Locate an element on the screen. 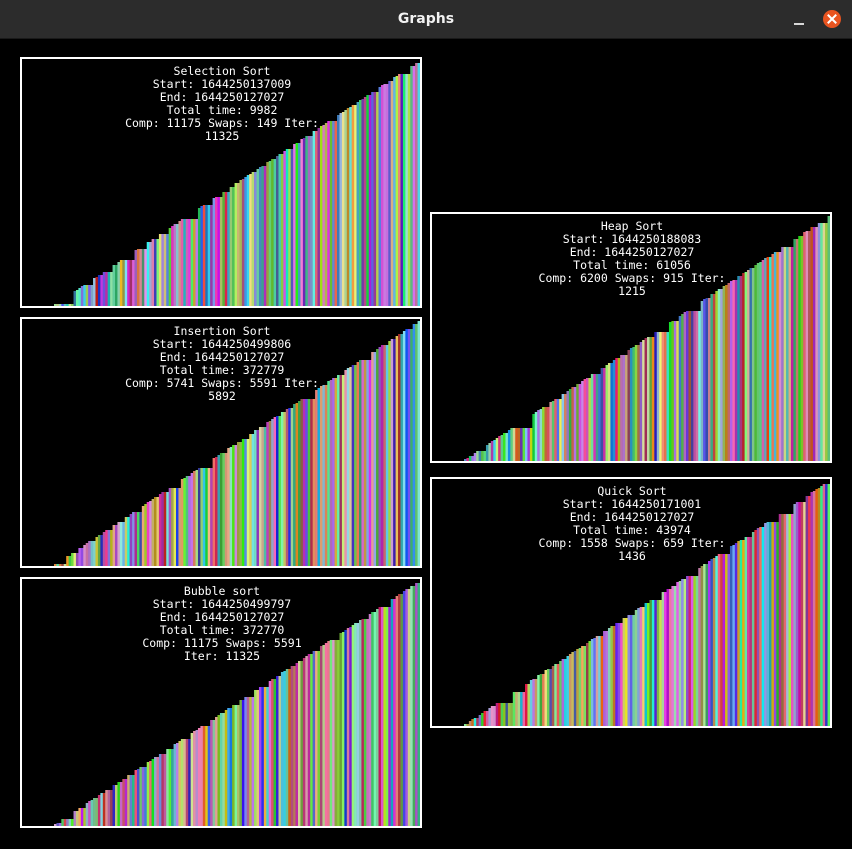 The image size is (852, 849). close-button is located at coordinates (832, 19).